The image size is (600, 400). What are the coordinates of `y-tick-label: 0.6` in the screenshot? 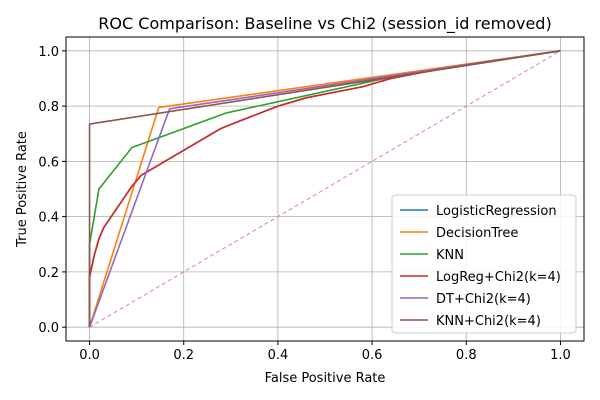 It's located at (48, 162).